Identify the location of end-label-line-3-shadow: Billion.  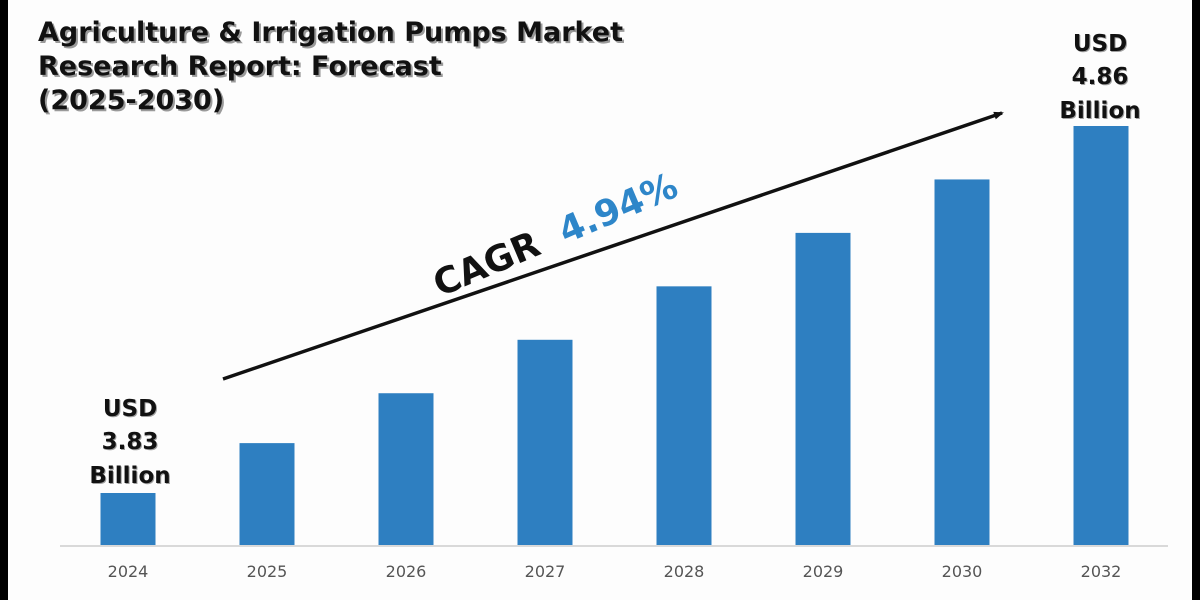
(1100, 112).